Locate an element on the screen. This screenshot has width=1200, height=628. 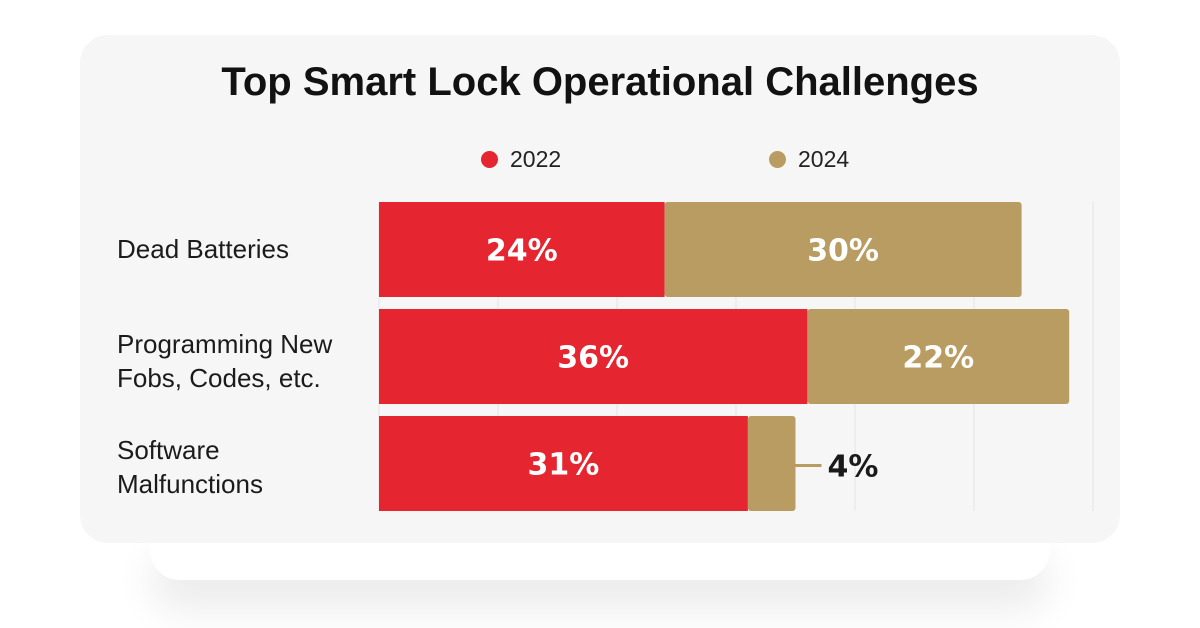
legend-label-2024: 2024 is located at coordinates (824, 159).